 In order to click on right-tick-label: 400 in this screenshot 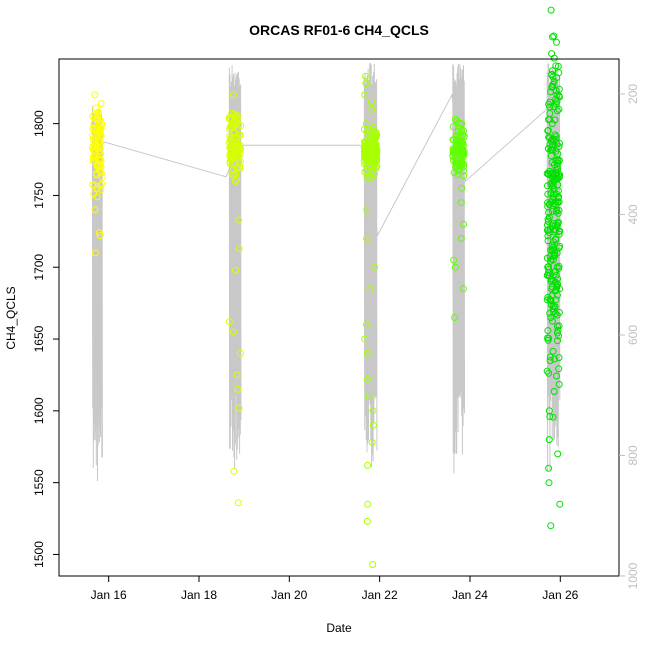, I will do `click(633, 214)`.